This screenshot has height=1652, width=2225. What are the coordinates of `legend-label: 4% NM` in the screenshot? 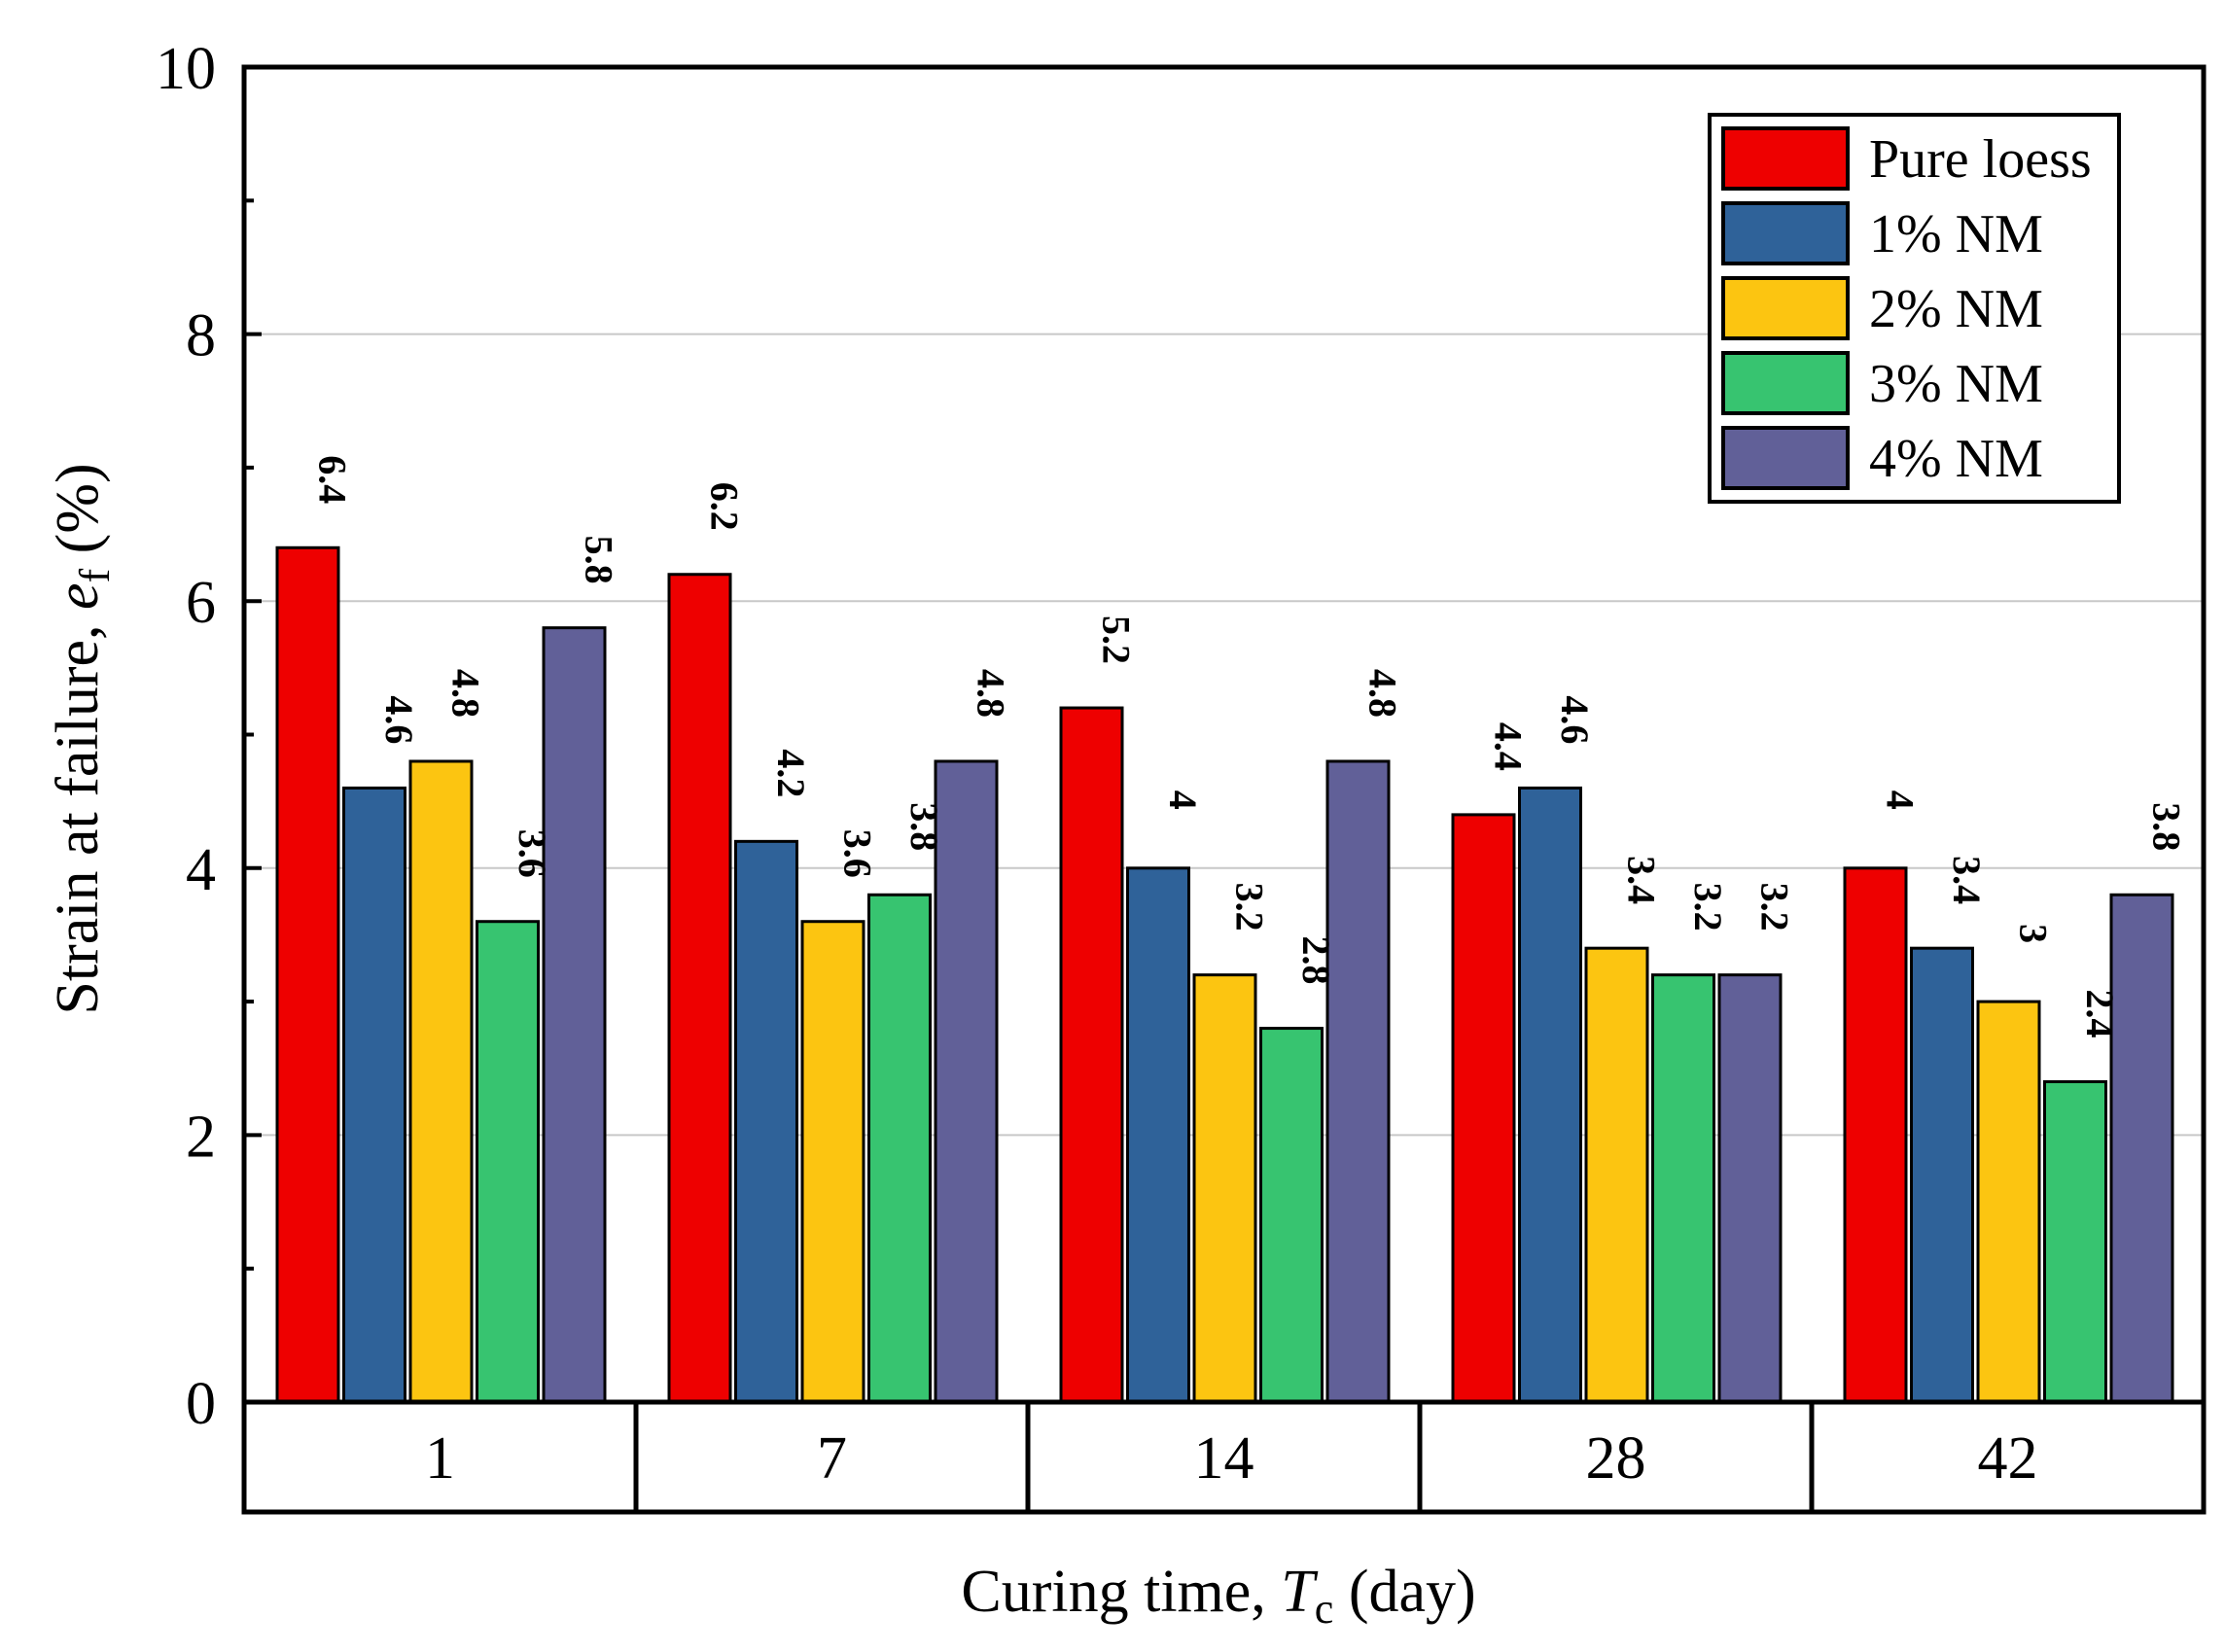 It's located at (1956, 459).